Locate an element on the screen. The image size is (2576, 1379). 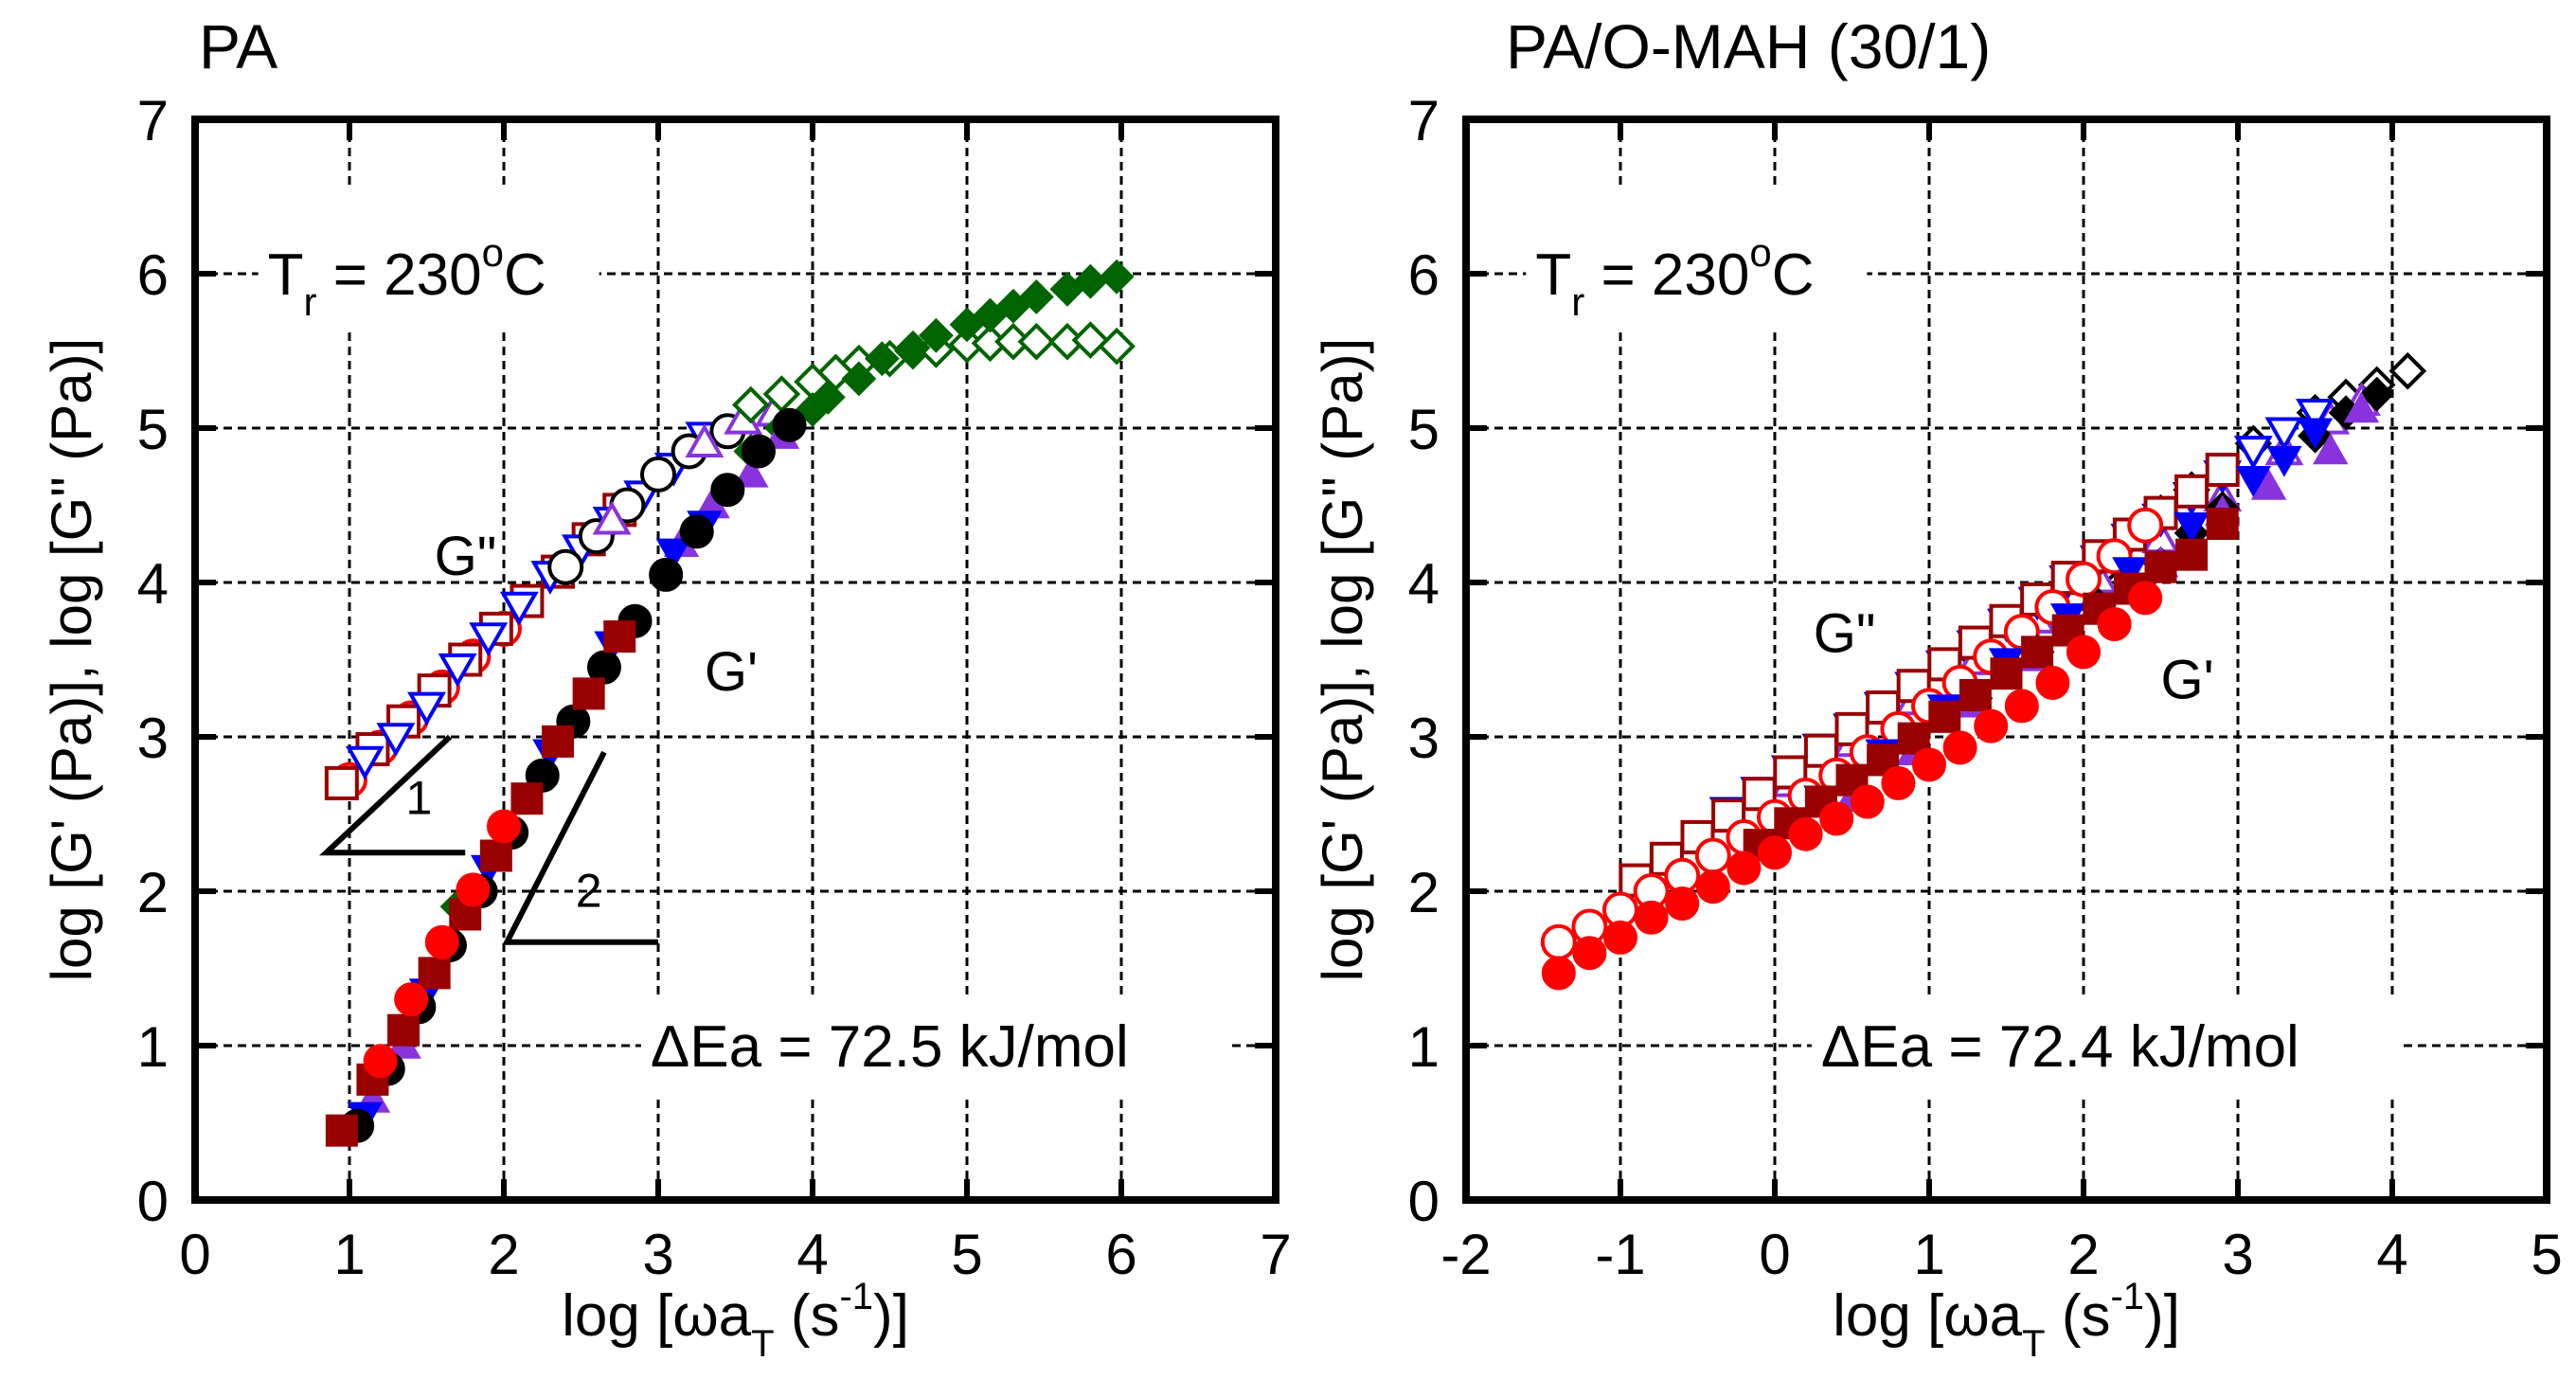
slope-label-2: 2 is located at coordinates (589, 891).